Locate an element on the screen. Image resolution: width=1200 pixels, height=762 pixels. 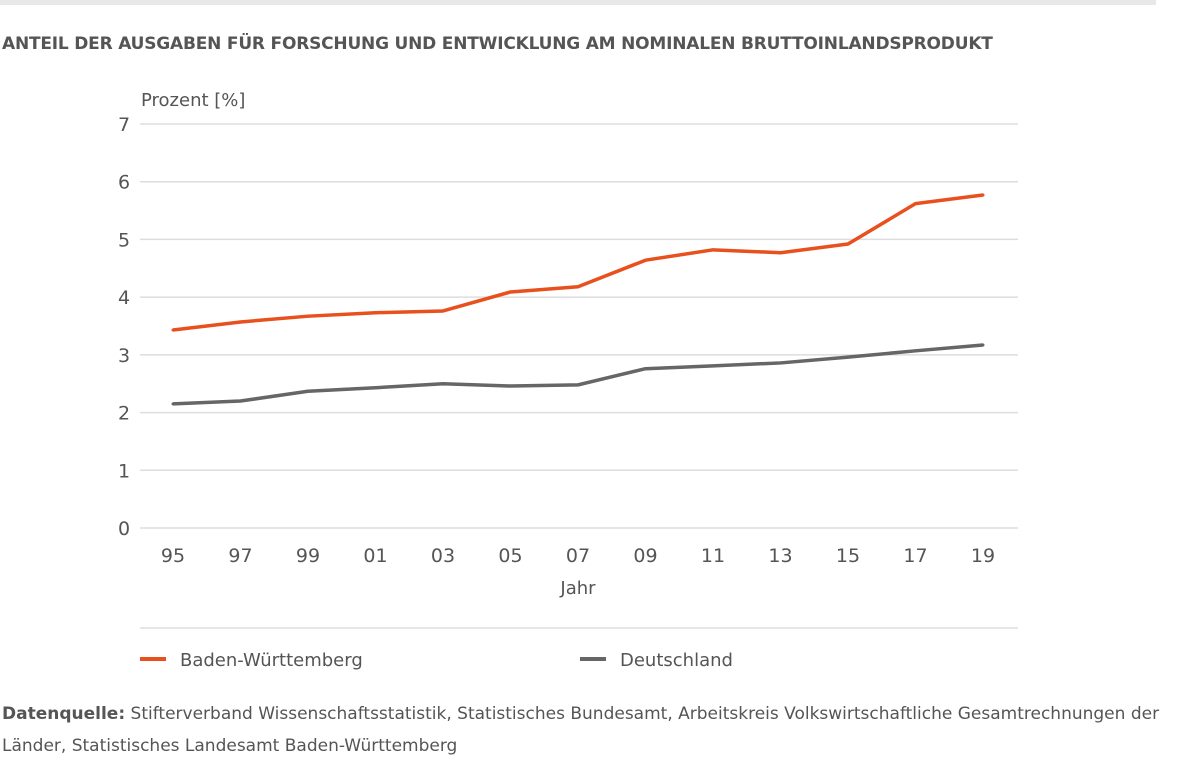
x-tick-label: 11 is located at coordinates (713, 556).